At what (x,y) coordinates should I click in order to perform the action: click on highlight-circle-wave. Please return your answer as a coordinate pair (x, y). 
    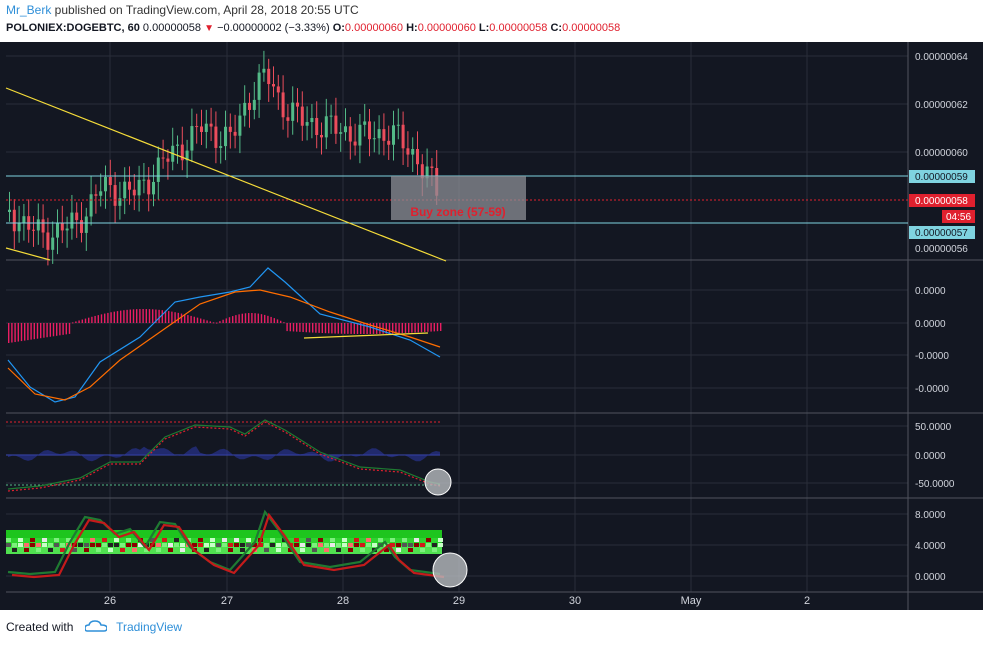
    Looking at the image, I should click on (450, 570).